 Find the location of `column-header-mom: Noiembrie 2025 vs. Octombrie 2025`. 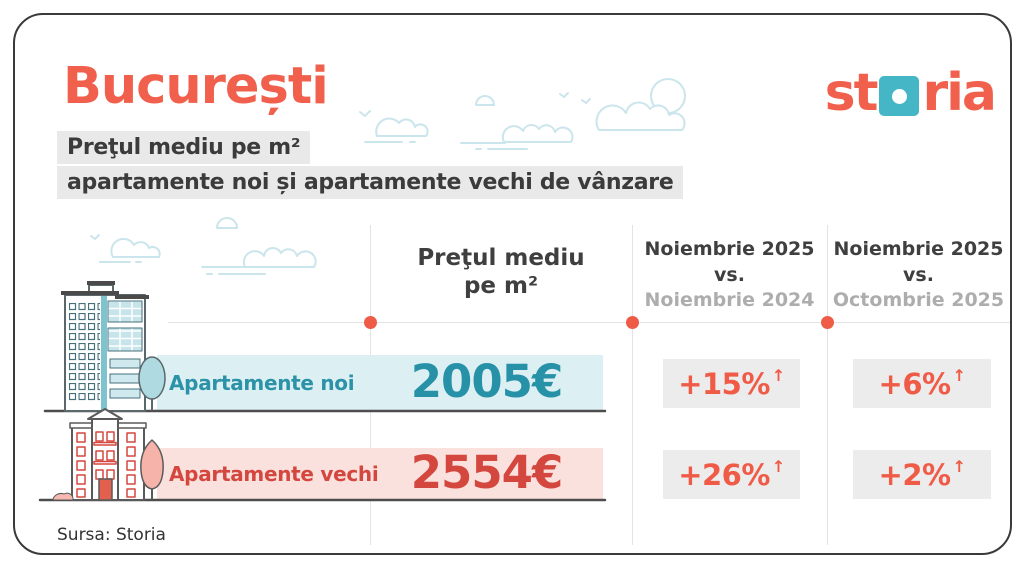

column-header-mom: Noiembrie 2025 vs. Octombrie 2025 is located at coordinates (918, 275).